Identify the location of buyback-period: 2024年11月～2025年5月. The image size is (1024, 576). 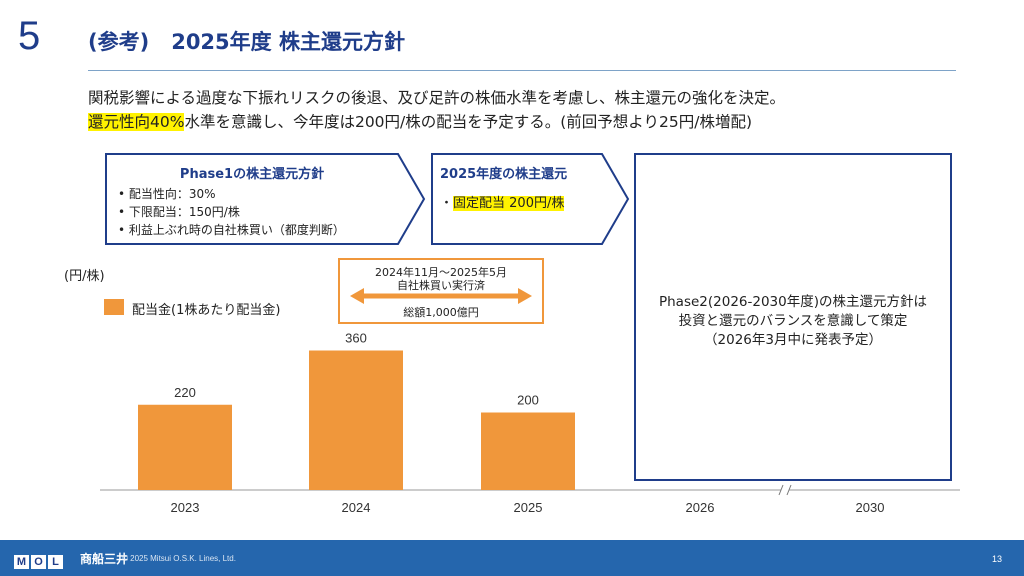
(441, 272).